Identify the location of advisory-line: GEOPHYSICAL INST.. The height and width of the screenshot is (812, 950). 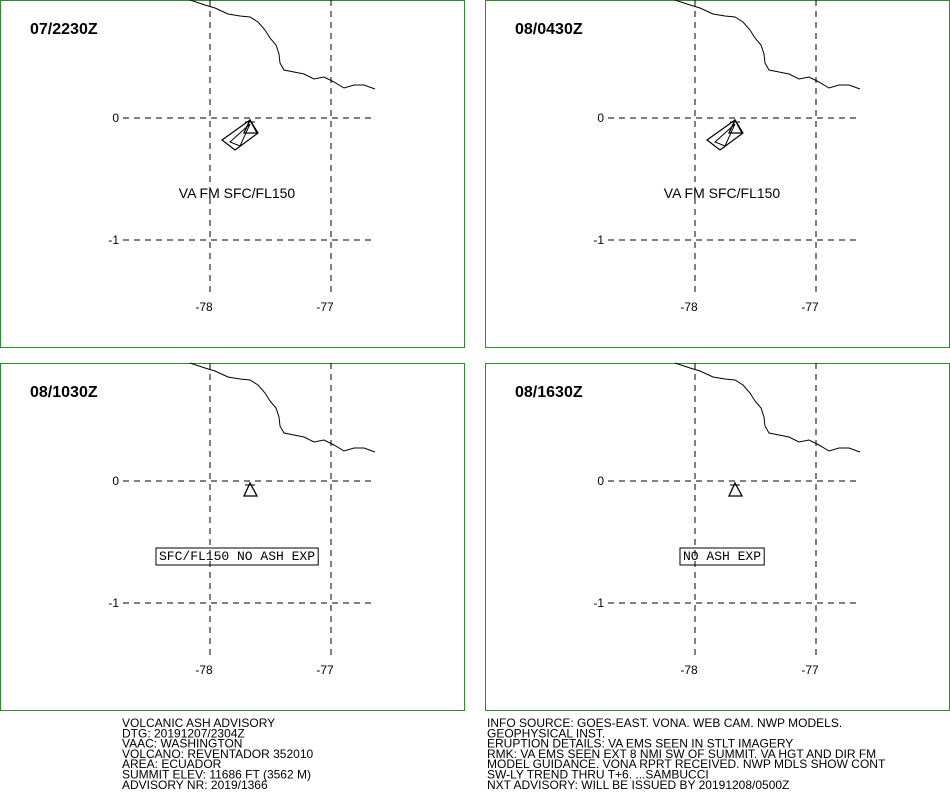
(546, 733).